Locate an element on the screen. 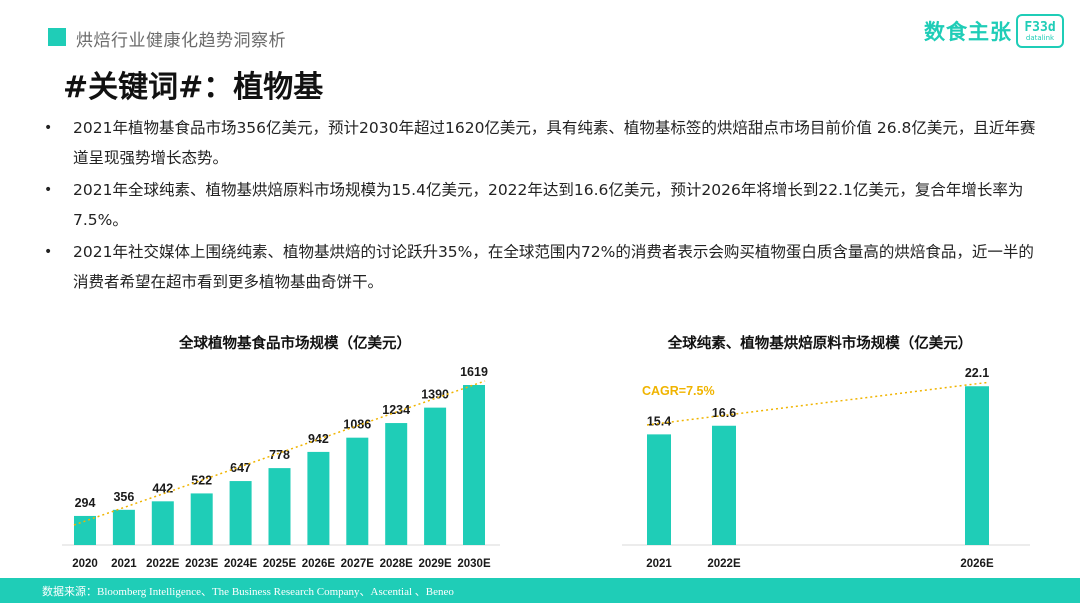 This screenshot has height=603, width=1080. chart1-category-label: 2022E is located at coordinates (163, 564).